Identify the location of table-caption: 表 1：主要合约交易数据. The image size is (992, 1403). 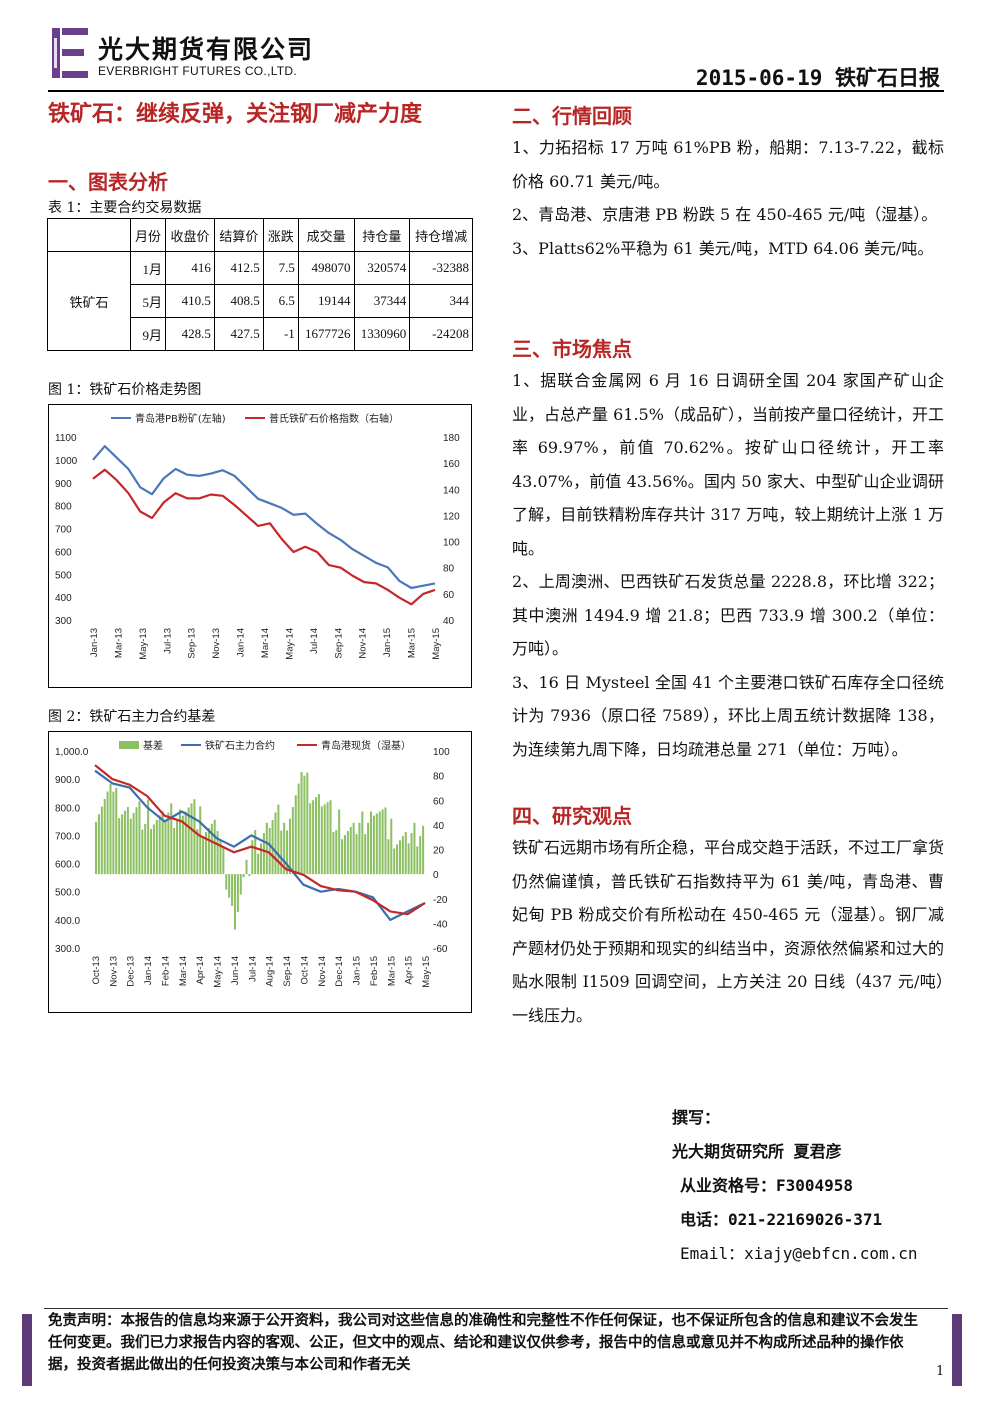
(125, 208).